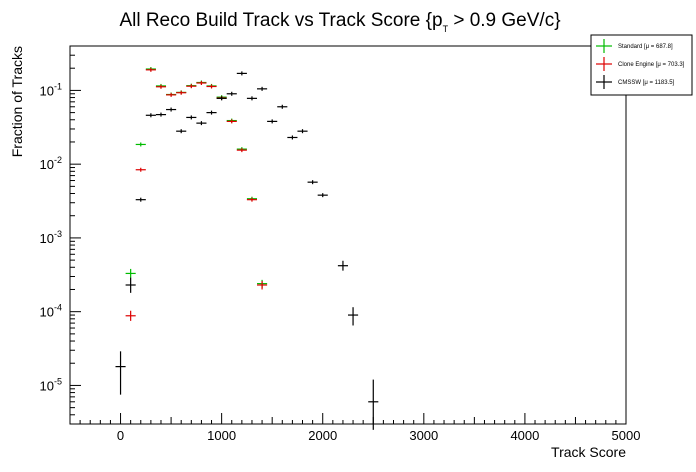  I want to click on y-axis: 10⁻⁵ 10⁻⁴ 10⁻³ 10⁻² 10⁻¹, so click(60, 235).